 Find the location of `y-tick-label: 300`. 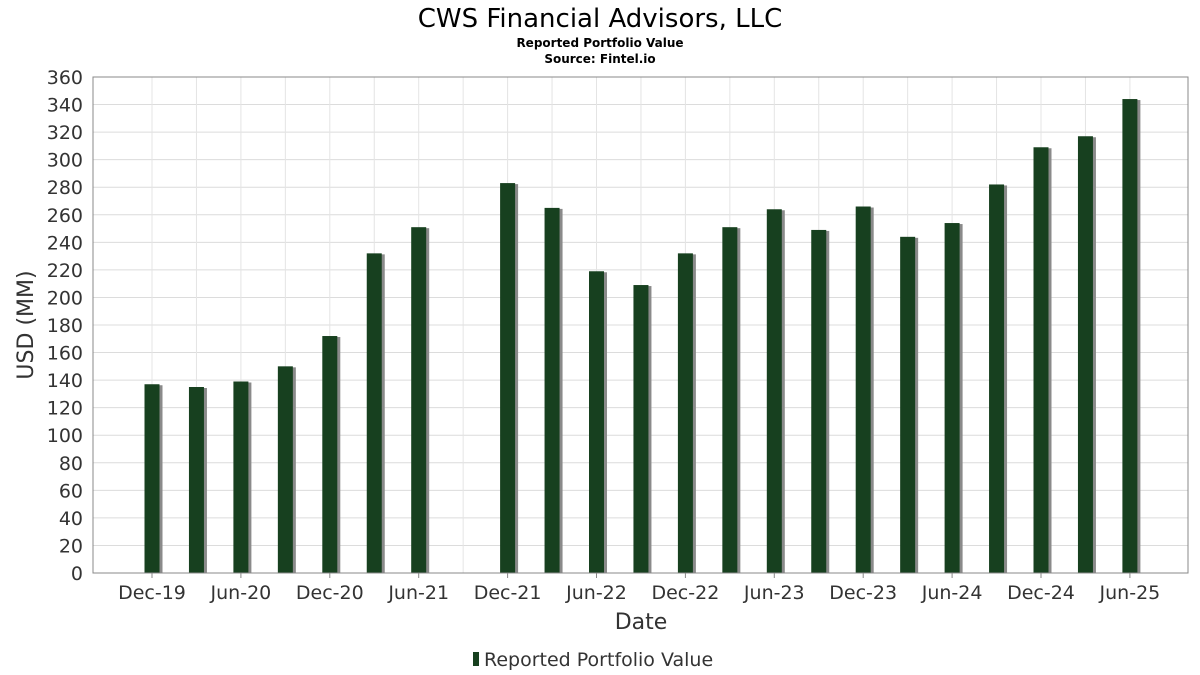

y-tick-label: 300 is located at coordinates (65, 161).